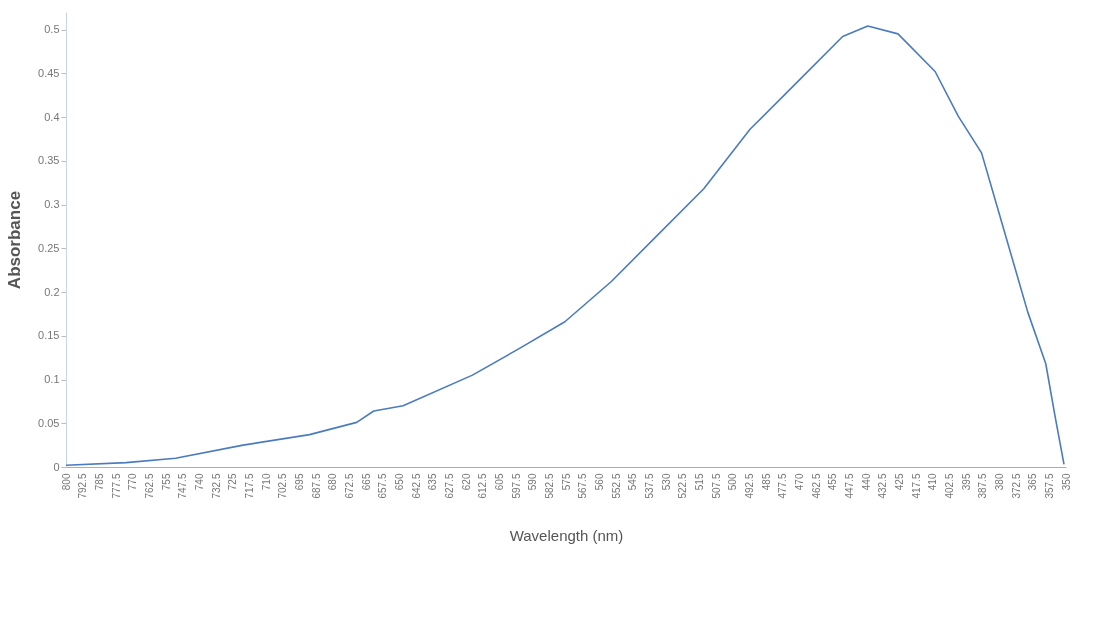  Describe the element at coordinates (566, 535) in the screenshot. I see `x-axis-title: Wavelength (nm)` at that location.